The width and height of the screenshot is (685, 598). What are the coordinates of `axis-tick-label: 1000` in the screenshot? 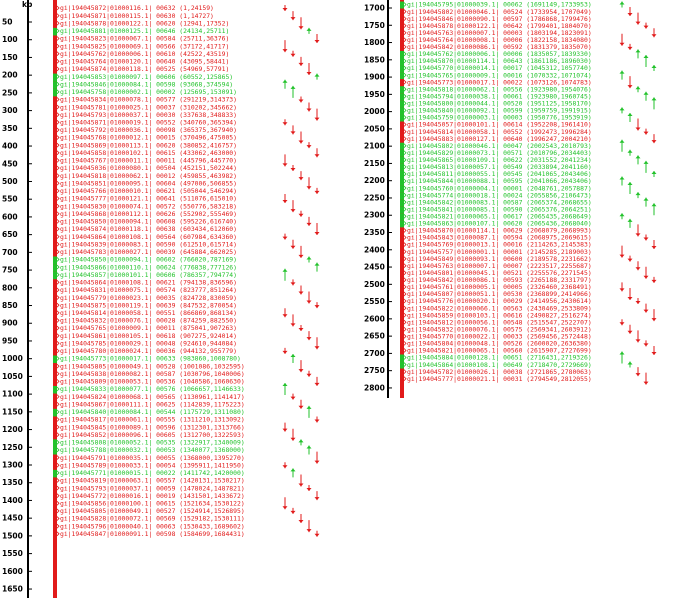 It's located at (12, 358).